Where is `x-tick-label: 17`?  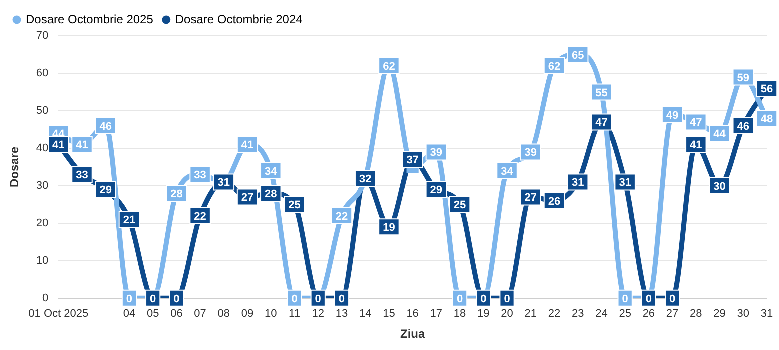 x-tick-label: 17 is located at coordinates (436, 314).